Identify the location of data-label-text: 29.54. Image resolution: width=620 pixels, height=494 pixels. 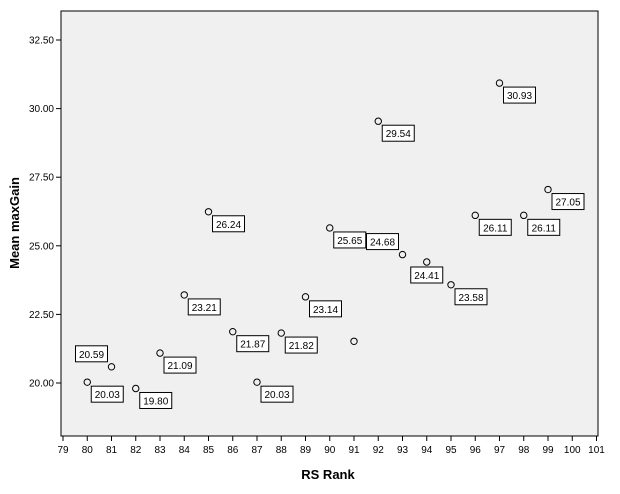
(398, 134).